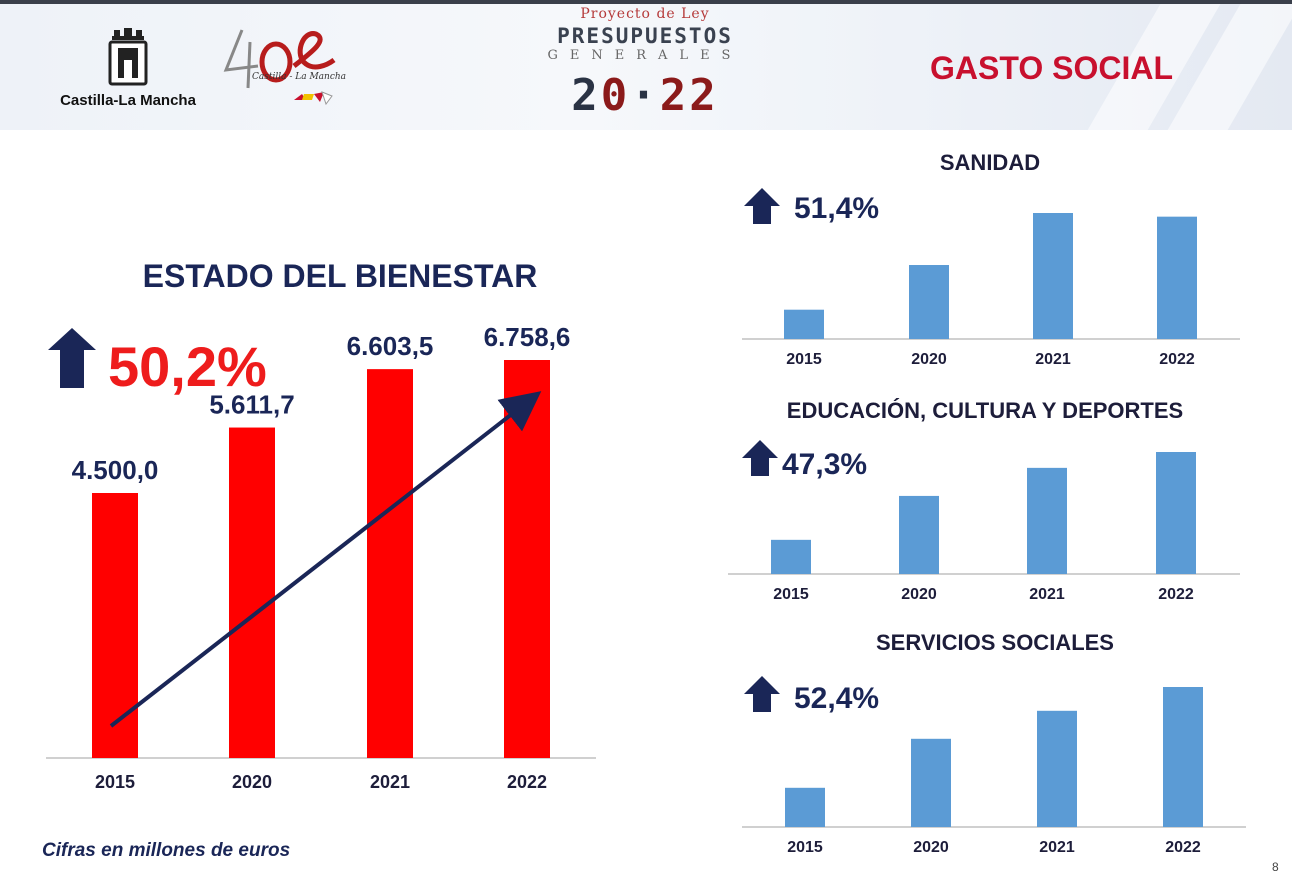 The width and height of the screenshot is (1292, 874). I want to click on year-label: 20·22, so click(645, 95).